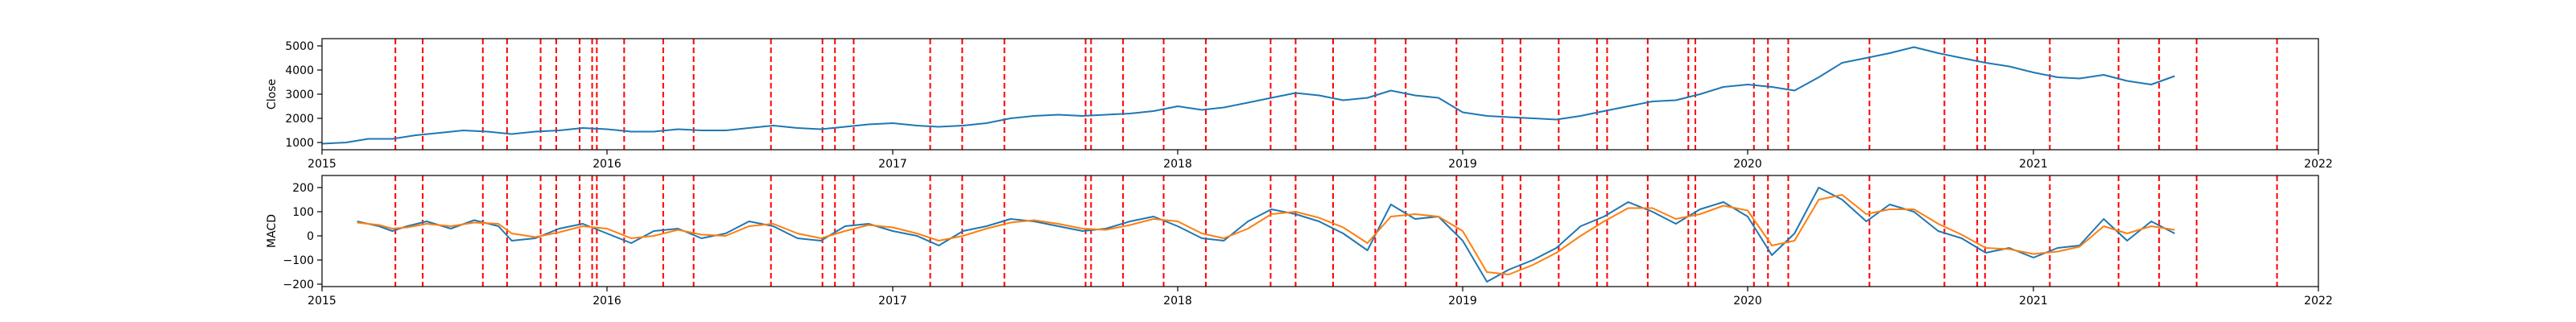  What do you see at coordinates (303, 188) in the screenshot?
I see `y-tick-label: 200` at bounding box center [303, 188].